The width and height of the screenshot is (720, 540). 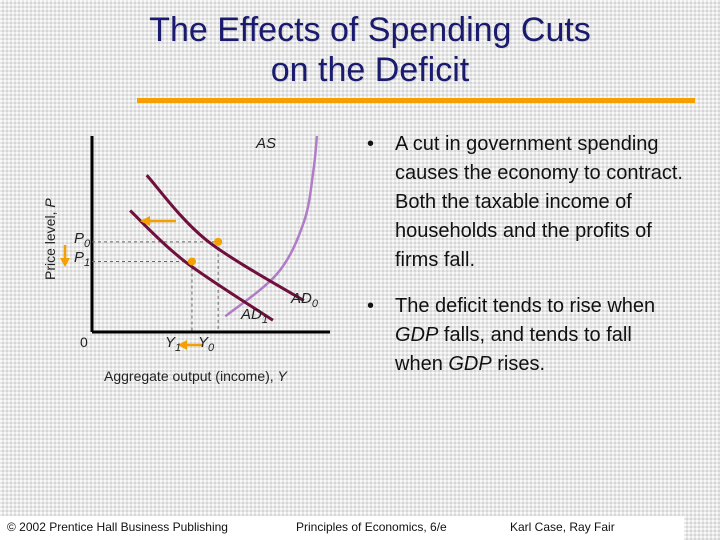 I want to click on title-line-1: The Effects of Spending Cuts, so click(x=370, y=30).